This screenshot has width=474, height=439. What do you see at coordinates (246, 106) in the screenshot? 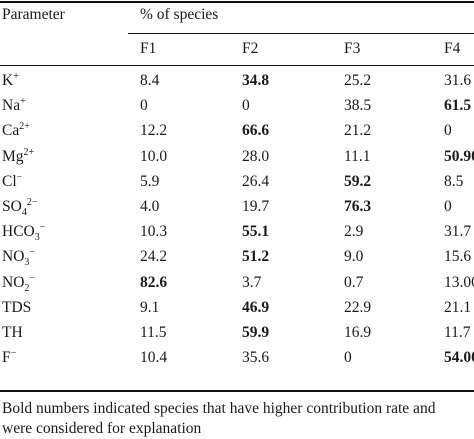
I see `cell-f2: 0` at bounding box center [246, 106].